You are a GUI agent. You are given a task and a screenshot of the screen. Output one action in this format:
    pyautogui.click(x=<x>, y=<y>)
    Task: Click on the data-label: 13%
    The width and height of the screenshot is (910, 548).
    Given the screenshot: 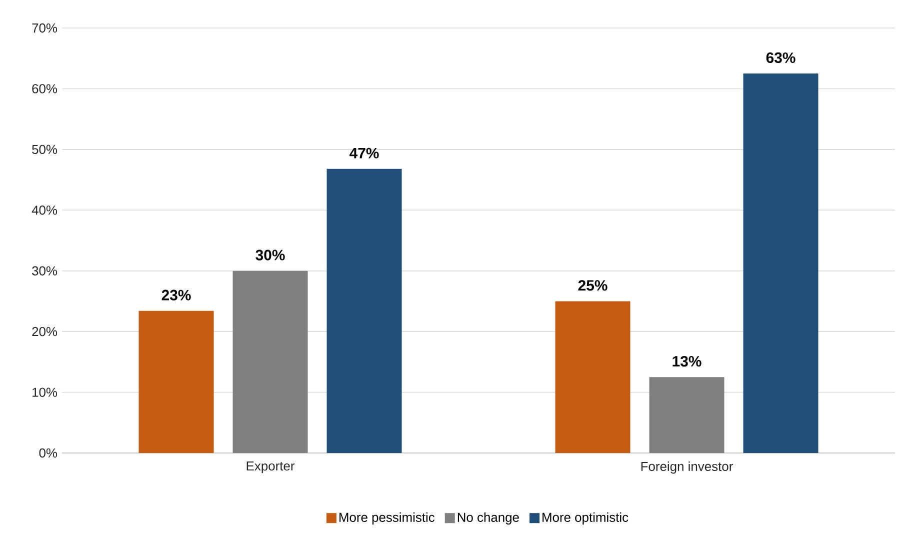 What is the action you would take?
    pyautogui.click(x=687, y=361)
    